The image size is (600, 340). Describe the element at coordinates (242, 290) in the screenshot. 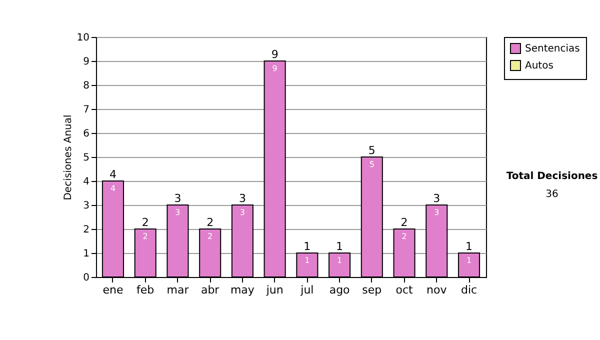

I see `x-tick-label: may` at that location.